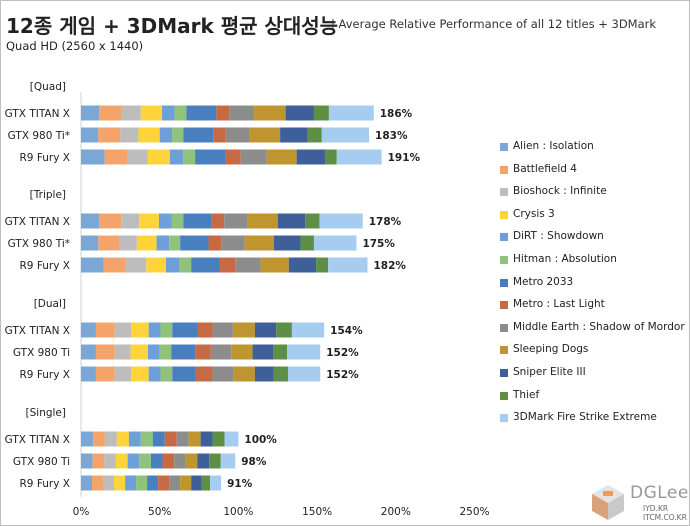 Image resolution: width=690 pixels, height=526 pixels. Describe the element at coordinates (238, 512) in the screenshot. I see `x-tick-label: 100%` at that location.